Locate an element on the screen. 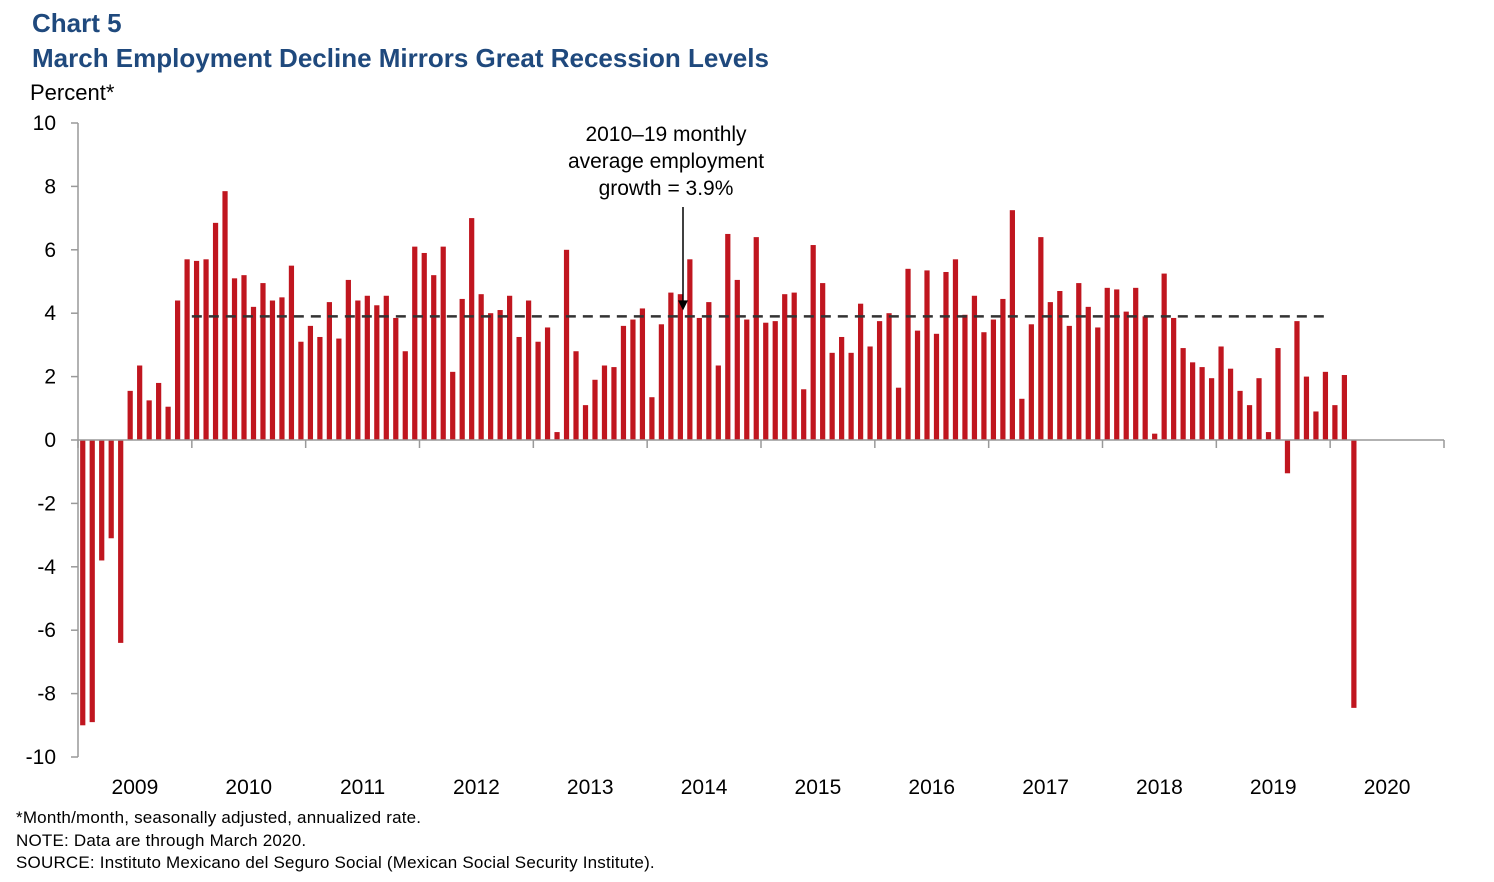 The width and height of the screenshot is (1494, 882). chart-label: Chart 5 is located at coordinates (77, 23).